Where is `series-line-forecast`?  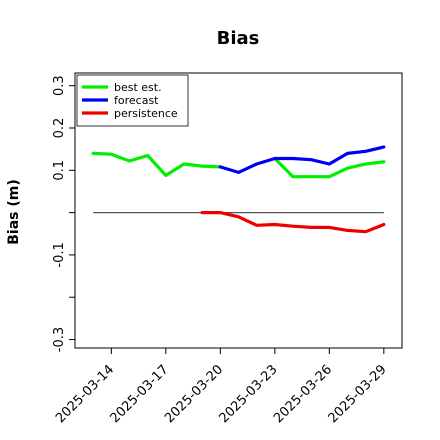
series-line-forecast is located at coordinates (302, 159).